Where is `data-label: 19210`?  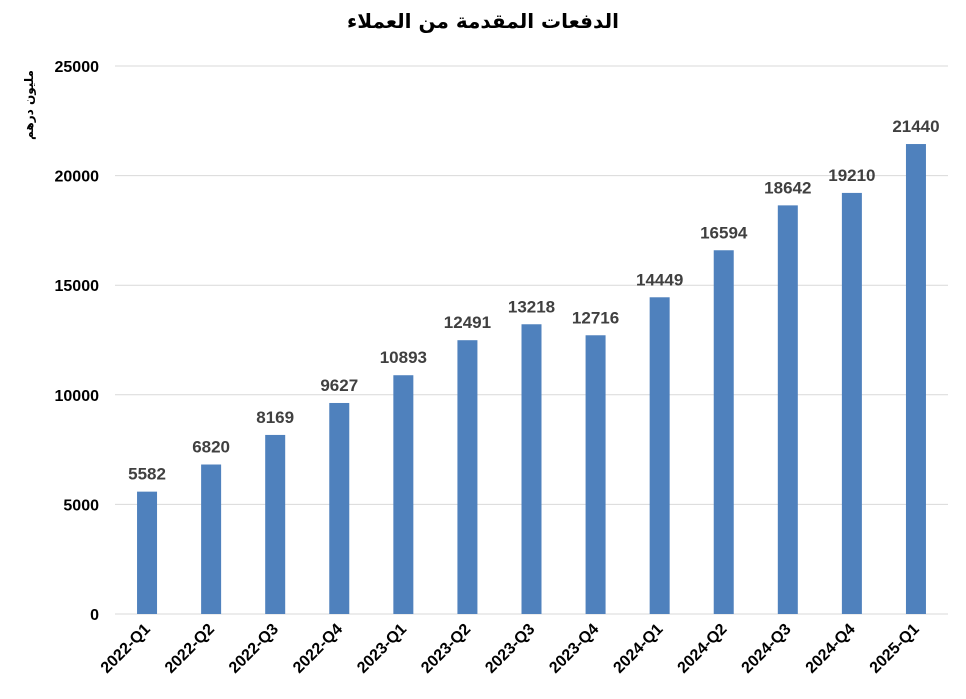 data-label: 19210 is located at coordinates (851, 175).